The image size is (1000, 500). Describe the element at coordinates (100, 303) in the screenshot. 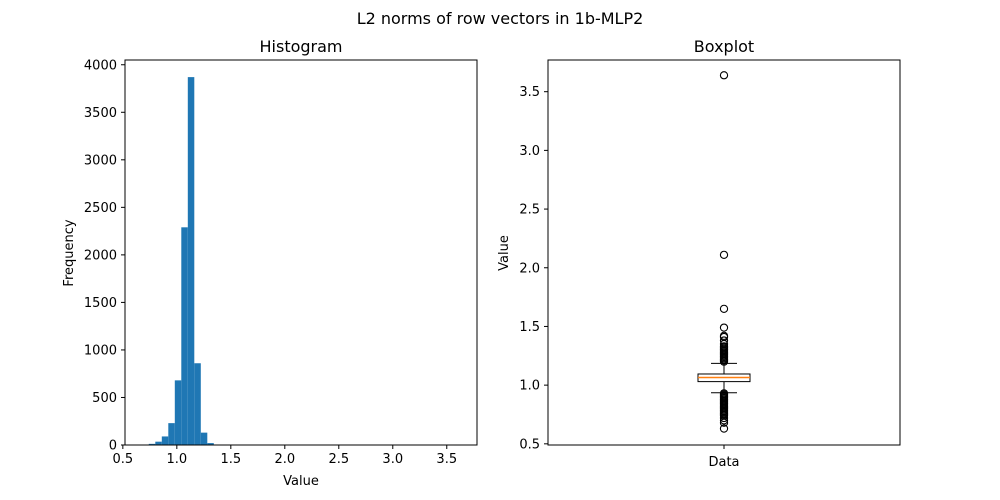

I see `y-tick-label: 1500` at that location.